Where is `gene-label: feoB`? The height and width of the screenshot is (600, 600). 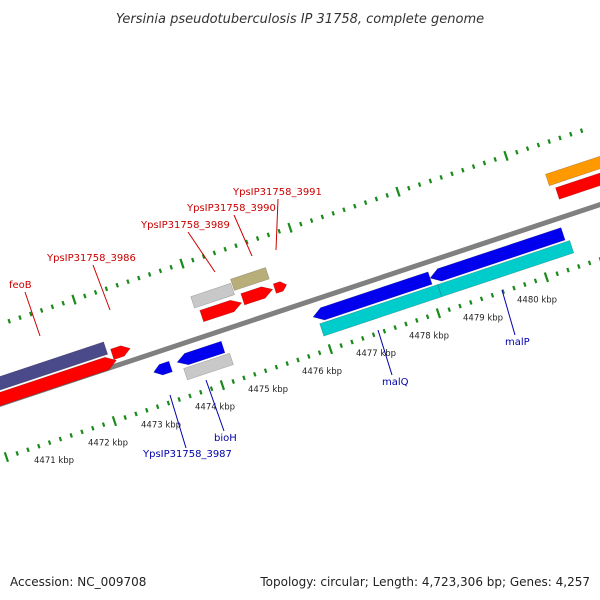
gene-label: feoB is located at coordinates (20, 285).